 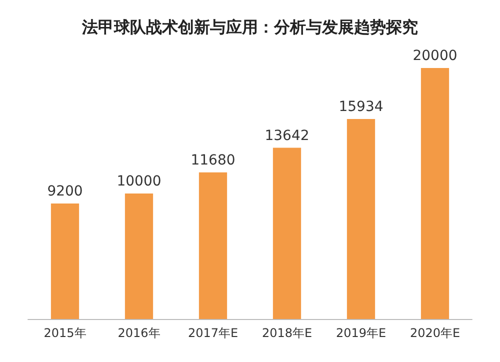 I want to click on chart-title: 法甲球队战术创新与应用：分析与发展趋势探究, so click(x=249, y=27).